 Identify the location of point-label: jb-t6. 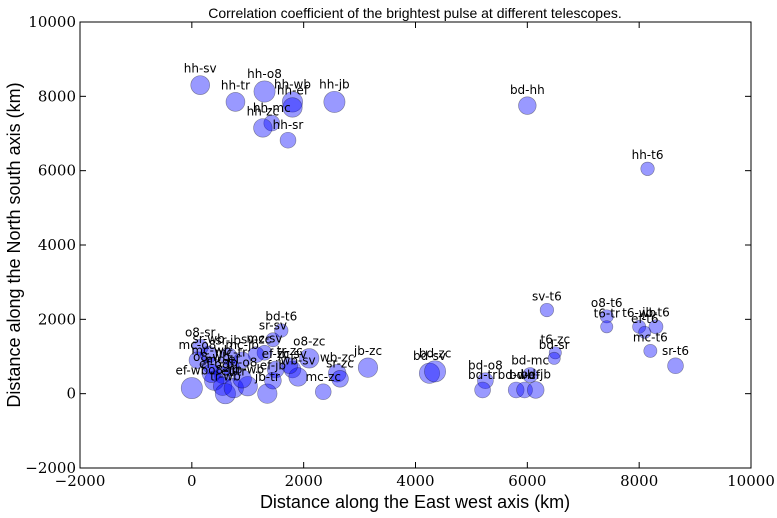
(655, 313).